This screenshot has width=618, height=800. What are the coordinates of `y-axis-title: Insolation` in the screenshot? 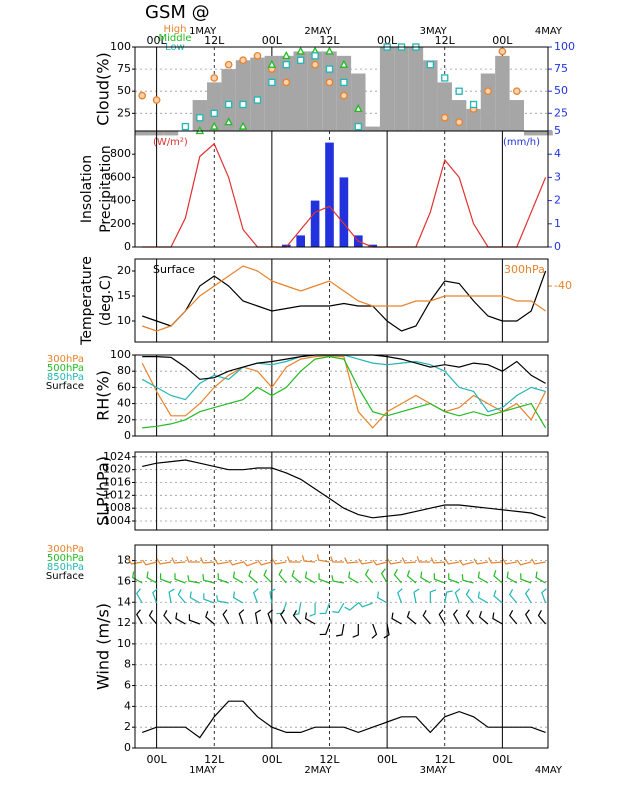 It's located at (87, 189).